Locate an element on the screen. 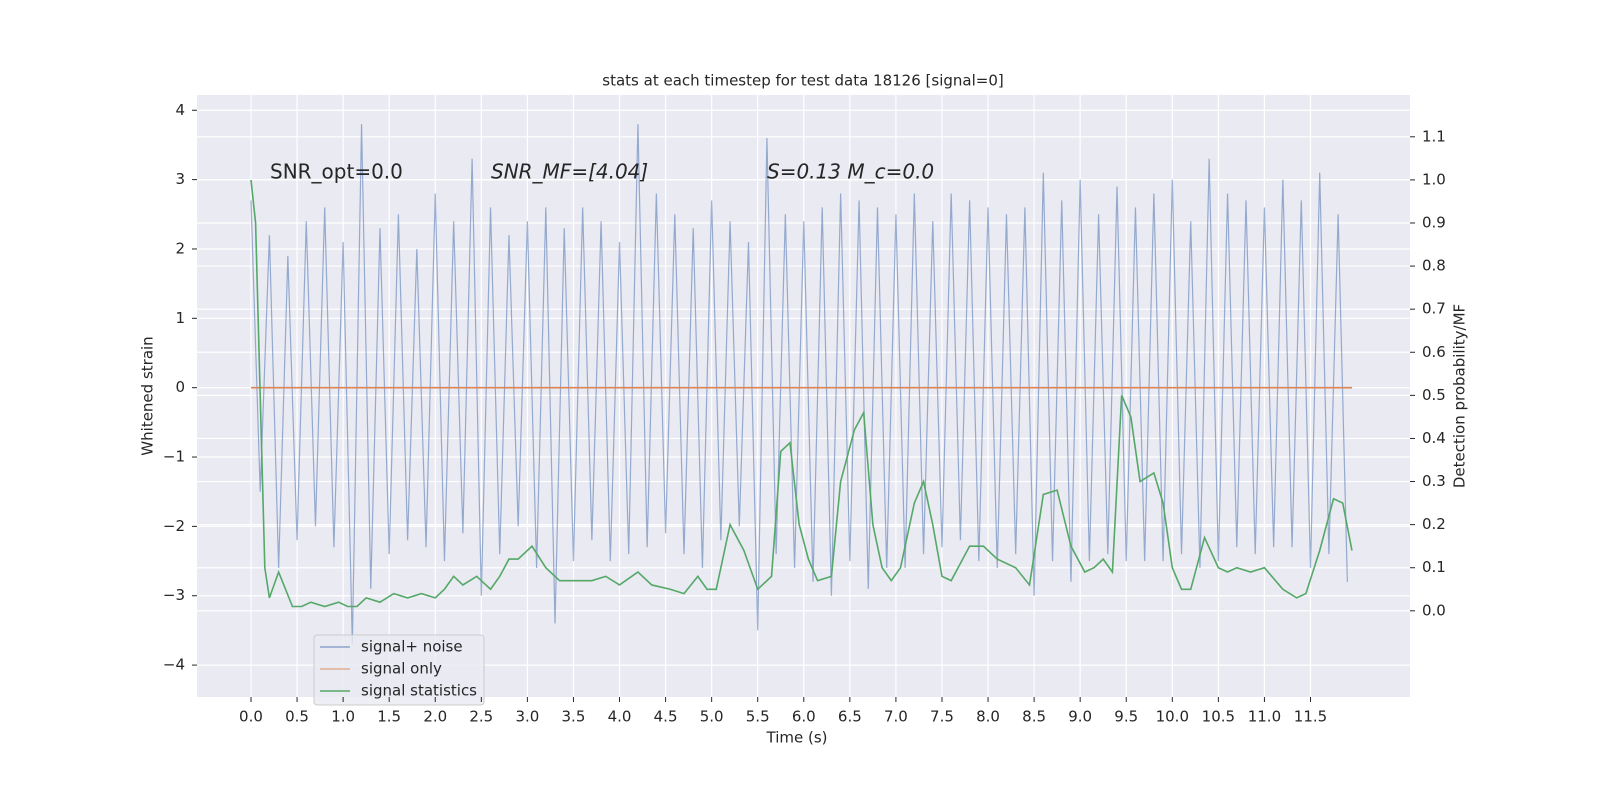 The height and width of the screenshot is (800, 1600). y-tick-label: 1 is located at coordinates (180, 318).